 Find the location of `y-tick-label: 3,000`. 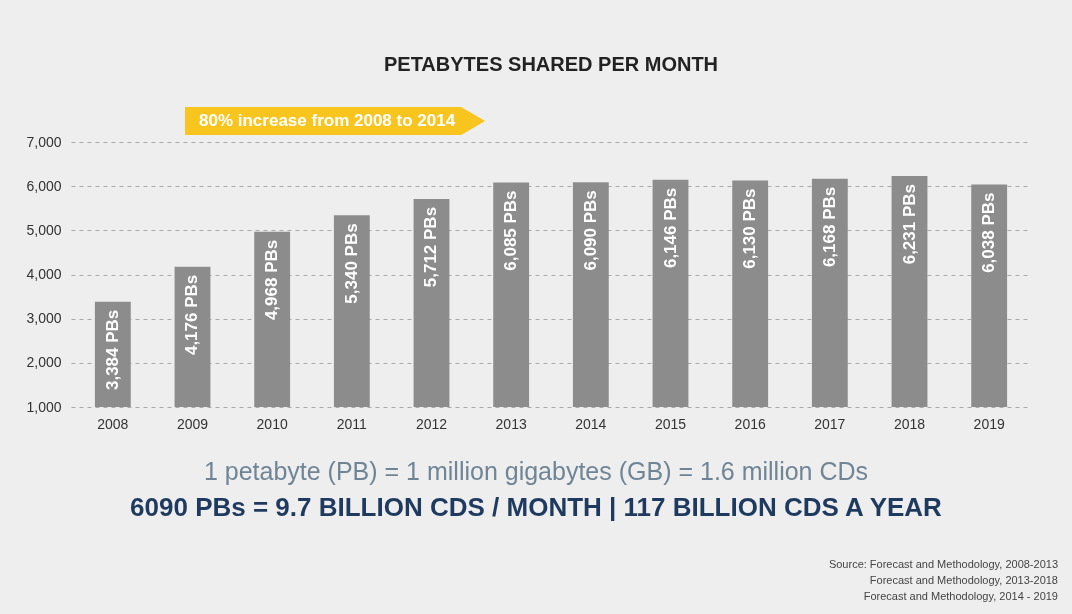

y-tick-label: 3,000 is located at coordinates (44, 318).